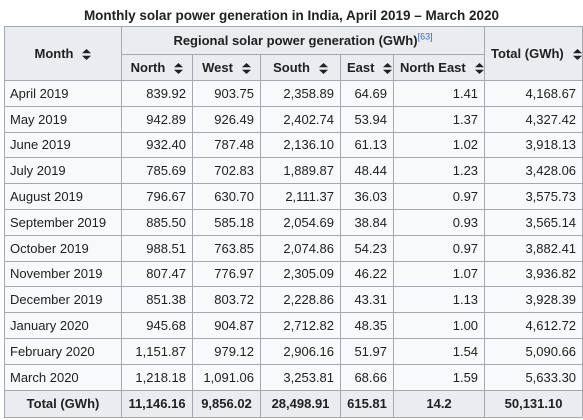 The image size is (583, 420). Describe the element at coordinates (533, 403) in the screenshot. I see `grand-total-value: 50,131.10` at that location.